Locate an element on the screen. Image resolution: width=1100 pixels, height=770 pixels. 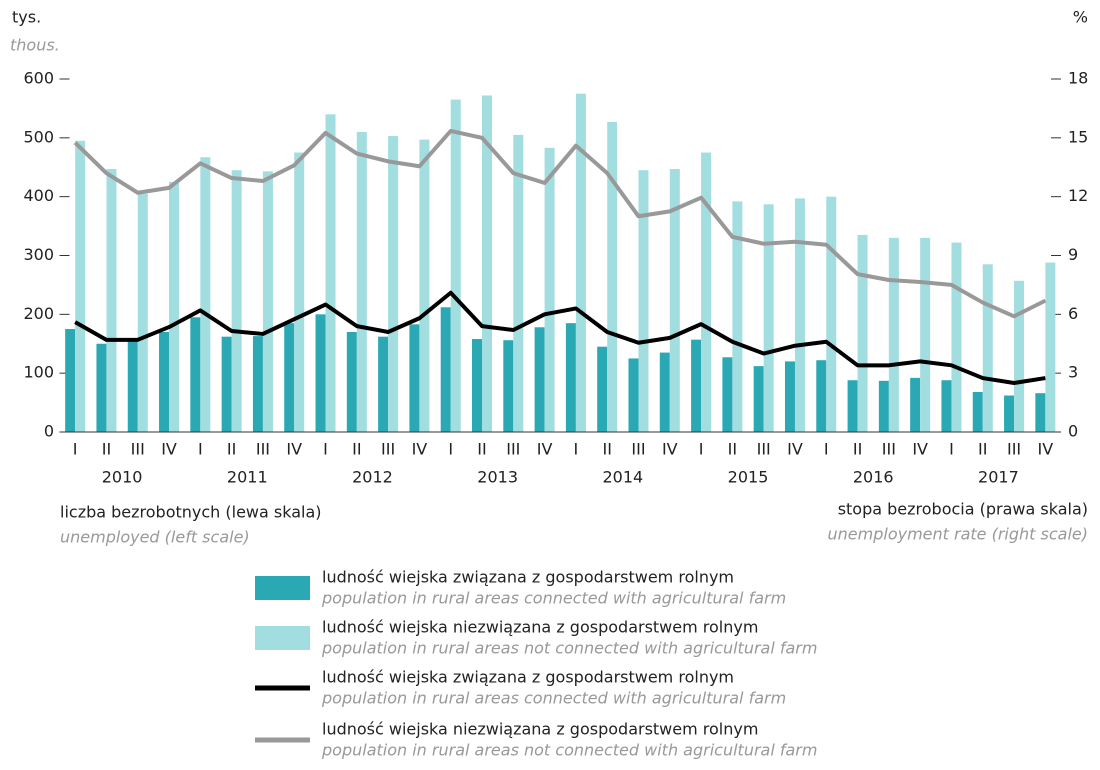
year-label: 2016 is located at coordinates (873, 477).